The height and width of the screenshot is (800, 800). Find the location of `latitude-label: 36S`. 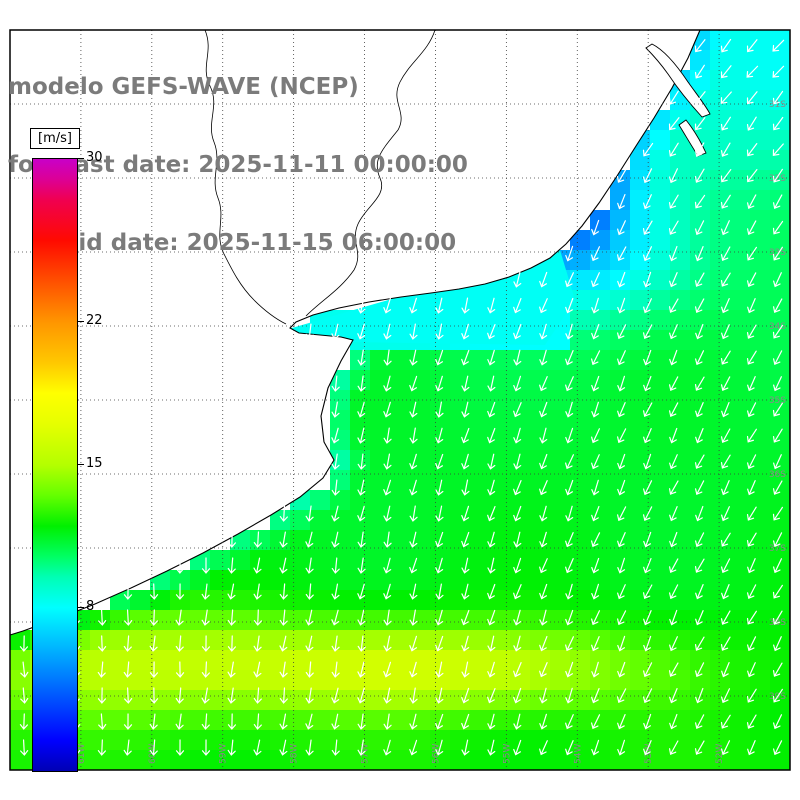

latitude-label: 36S is located at coordinates (777, 475).